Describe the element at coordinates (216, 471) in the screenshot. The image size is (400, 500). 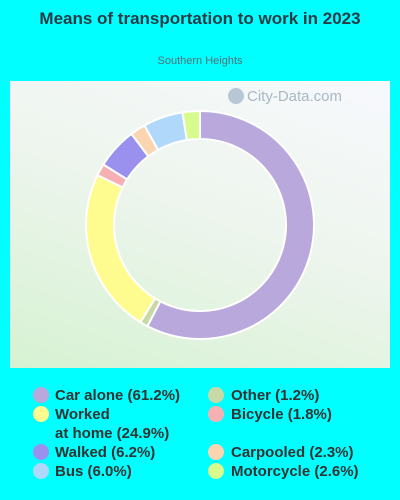
I see `legend-swatch-motorcycle` at that location.